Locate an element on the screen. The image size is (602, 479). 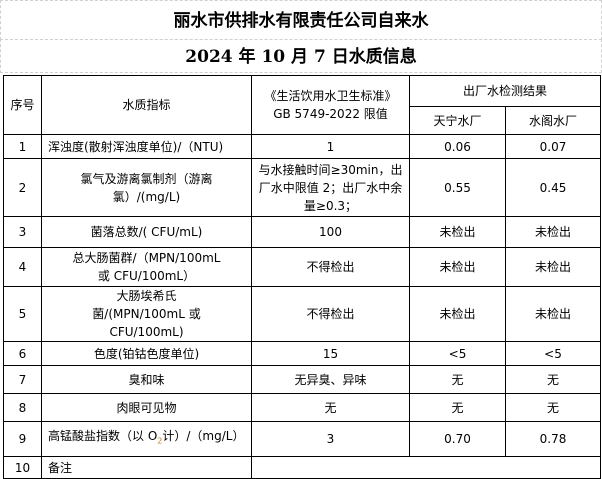
table-row: 7 臭和味 无异臭、异味 无 无 is located at coordinates (302, 379).